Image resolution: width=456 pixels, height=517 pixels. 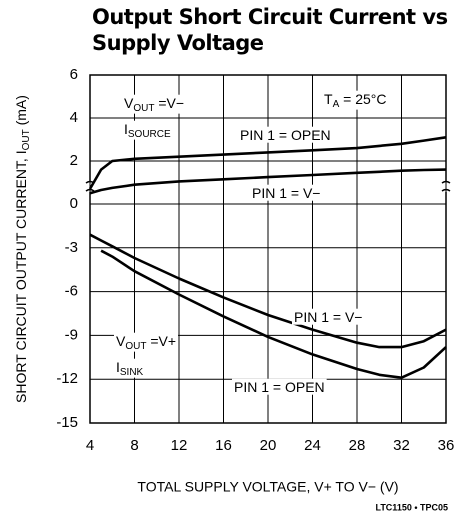 I want to click on annotation-part: A, so click(x=336, y=104).